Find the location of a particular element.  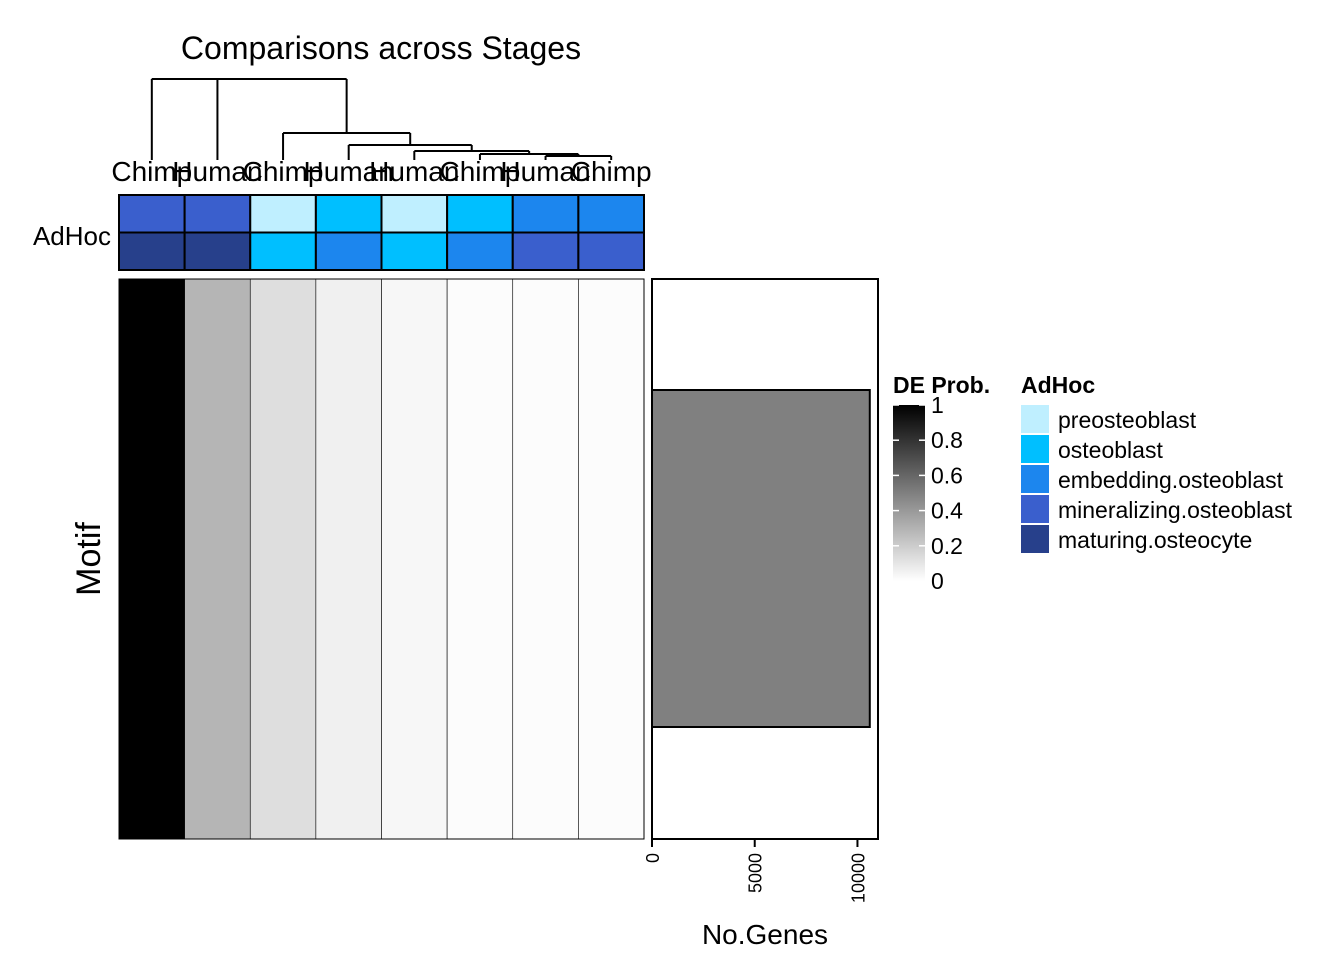

colorbar-tick-label: 0.8 is located at coordinates (947, 440).